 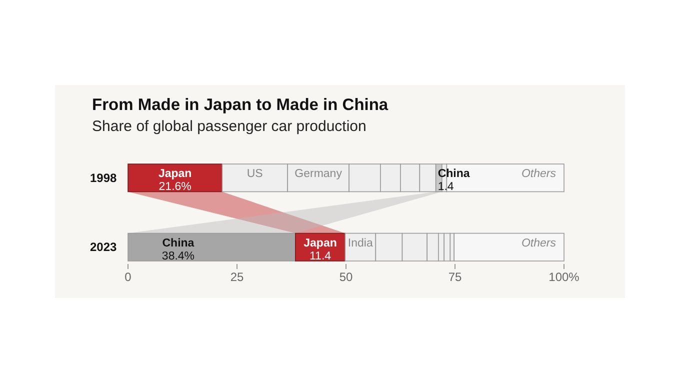 I want to click on x-tick-label: 50, so click(x=346, y=277).